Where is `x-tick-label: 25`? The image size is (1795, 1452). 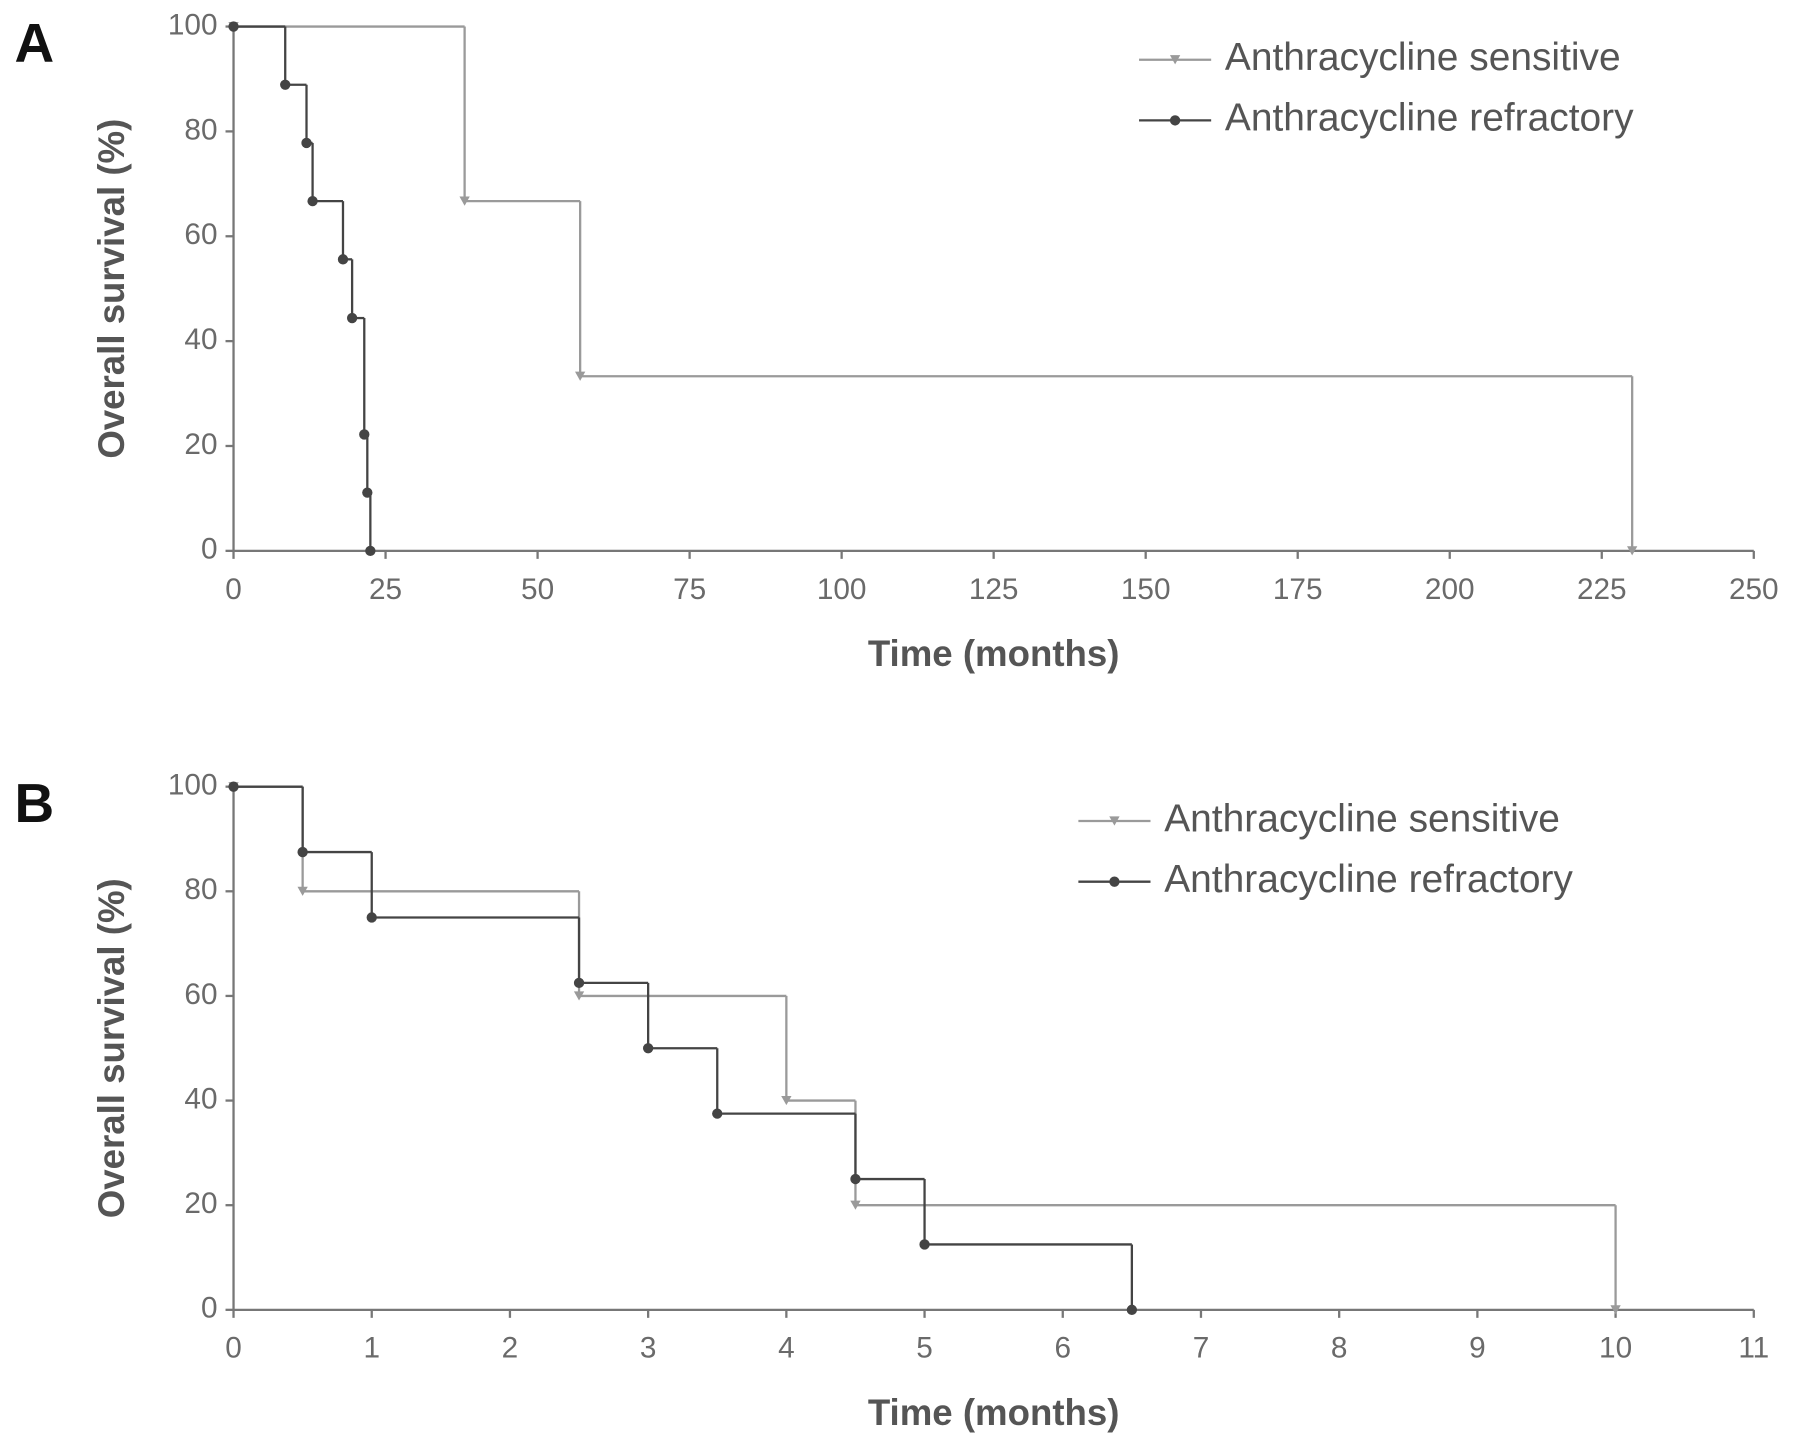
x-tick-label: 25 is located at coordinates (385, 589).